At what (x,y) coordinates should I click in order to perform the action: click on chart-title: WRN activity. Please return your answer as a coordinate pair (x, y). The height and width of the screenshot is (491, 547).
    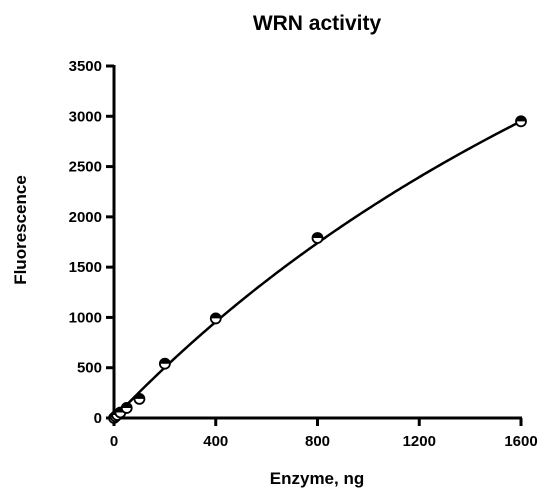
    Looking at the image, I should click on (317, 23).